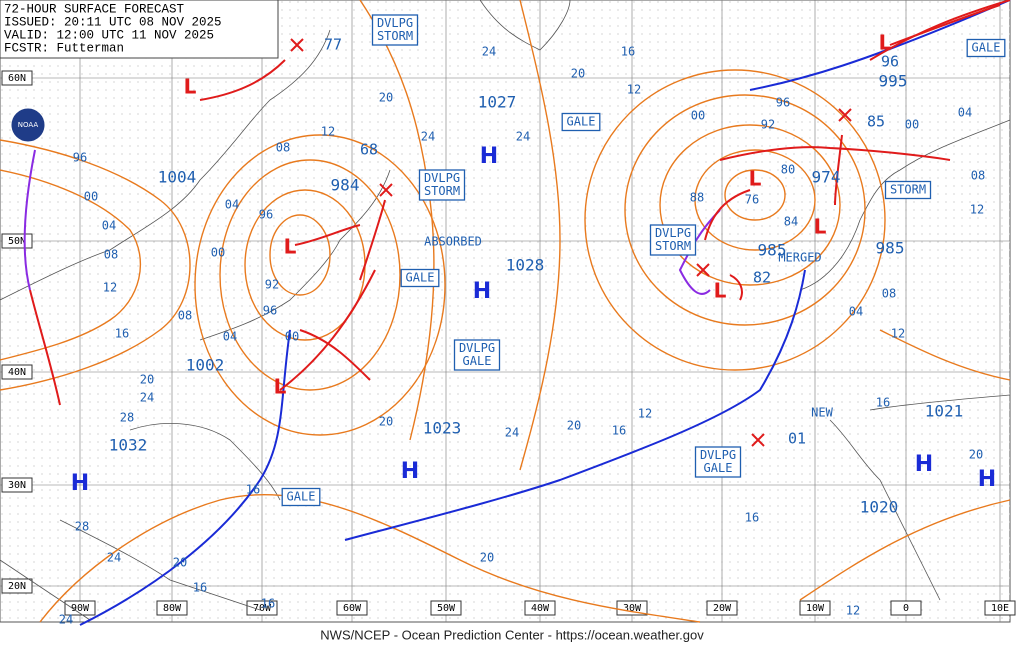  I want to click on pressure-value: 984, so click(345, 185).